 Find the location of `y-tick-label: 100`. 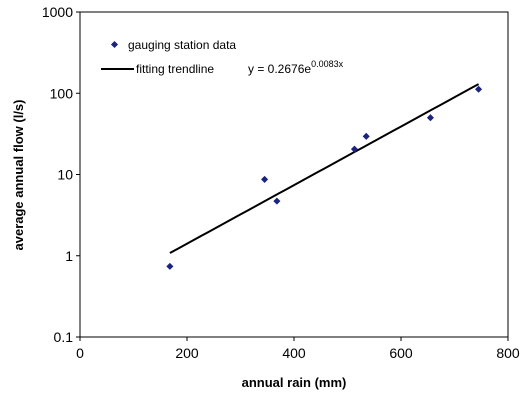

y-tick-label: 100 is located at coordinates (62, 93).